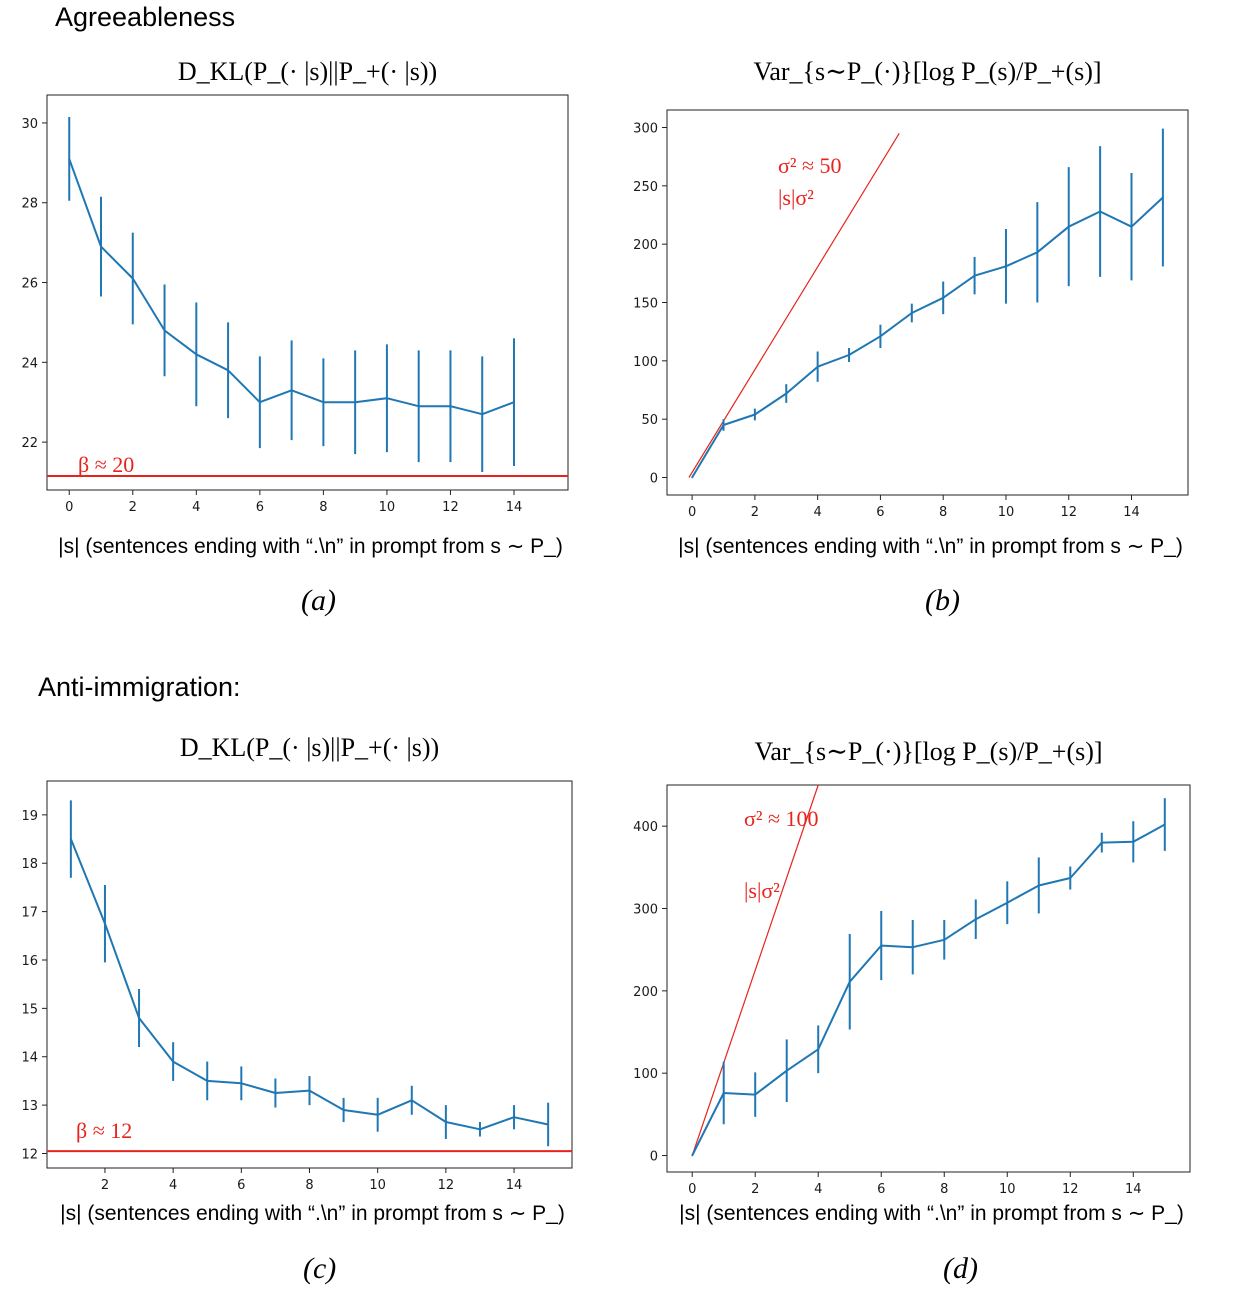 This screenshot has width=1249, height=1290. What do you see at coordinates (960, 1268) in the screenshot?
I see `panel-label-d: (d)` at bounding box center [960, 1268].